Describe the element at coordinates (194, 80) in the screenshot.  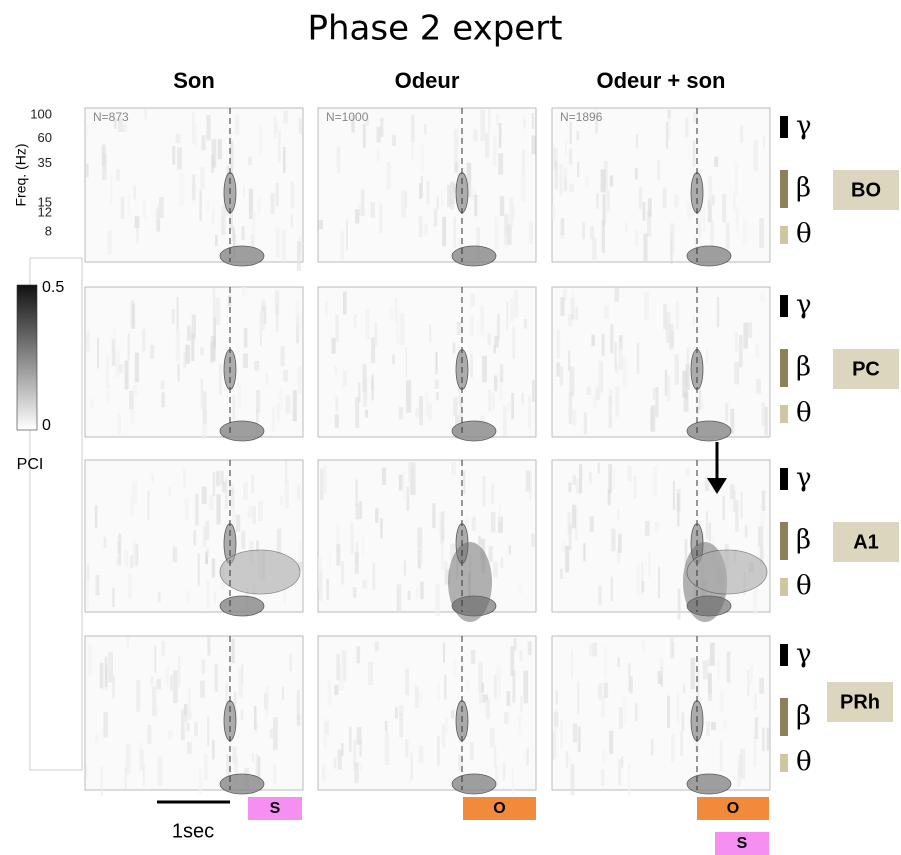
I see `column-header: Son` at that location.